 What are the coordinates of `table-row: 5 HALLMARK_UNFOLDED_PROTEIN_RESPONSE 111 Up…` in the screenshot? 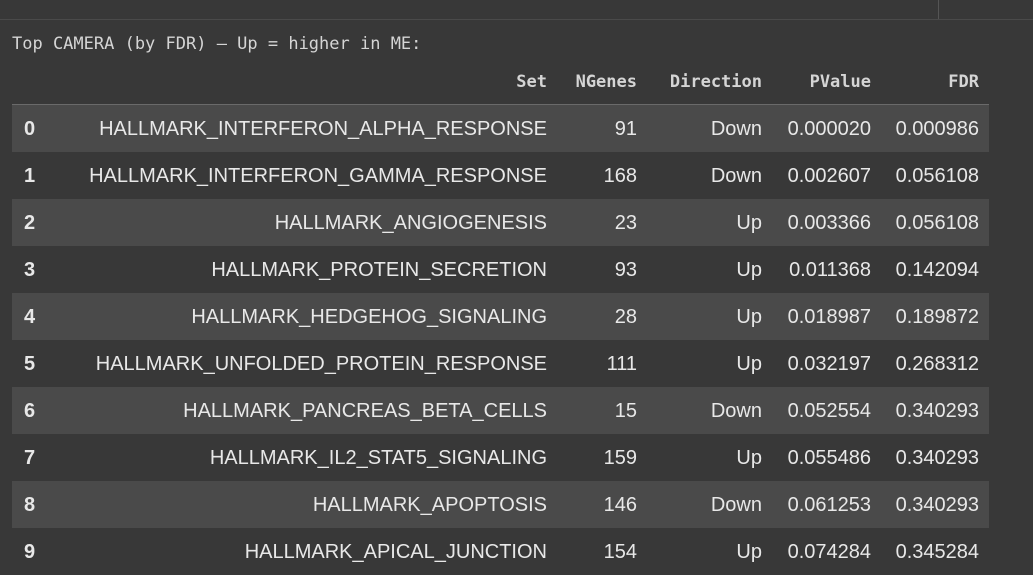 It's located at (500, 363).